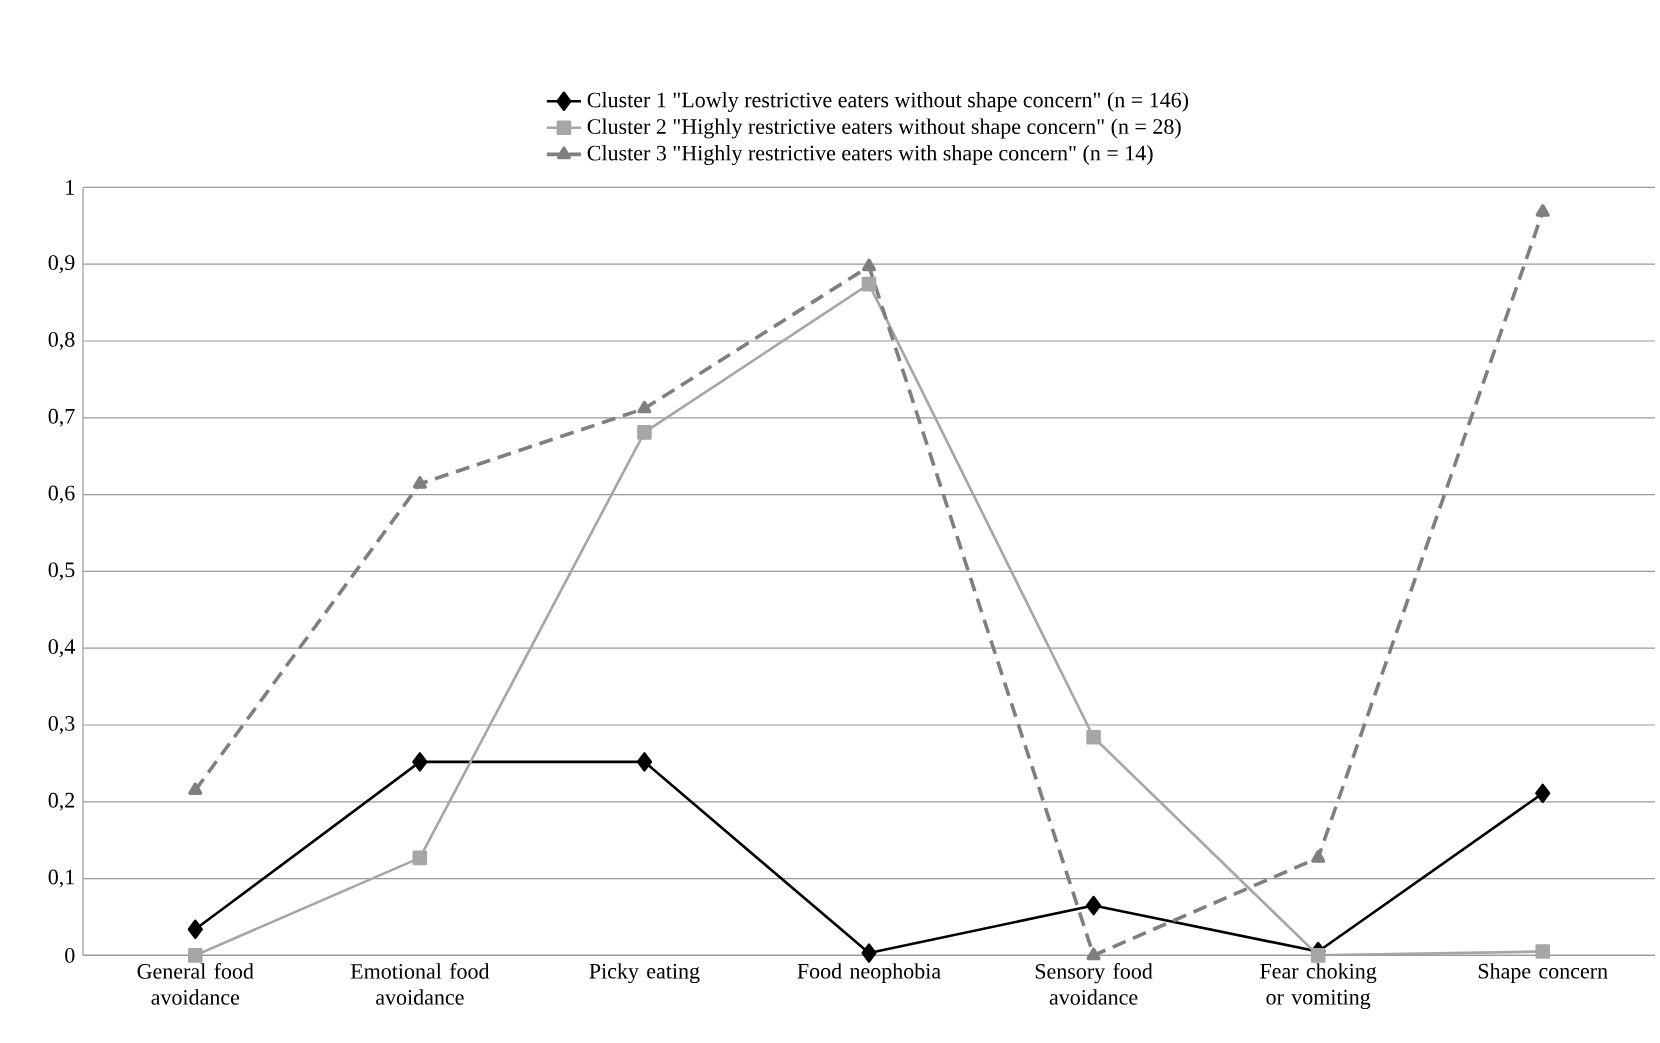 This screenshot has width=1660, height=1043. What do you see at coordinates (888, 101) in the screenshot?
I see `legend-label: Cluster 1 "Lowly restrictive eaters without shape concern" (n = 146)` at bounding box center [888, 101].